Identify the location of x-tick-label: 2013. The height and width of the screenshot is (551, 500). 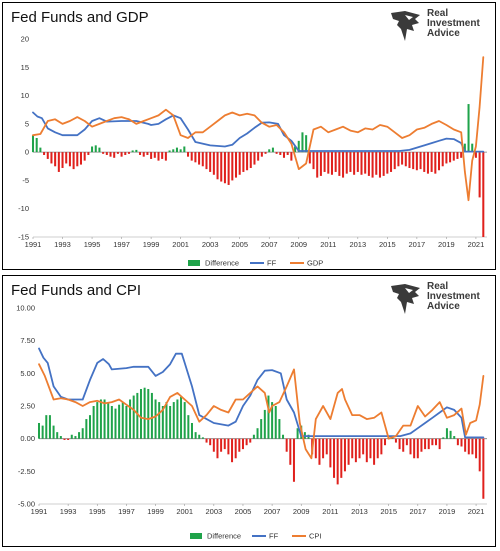
(357, 244).